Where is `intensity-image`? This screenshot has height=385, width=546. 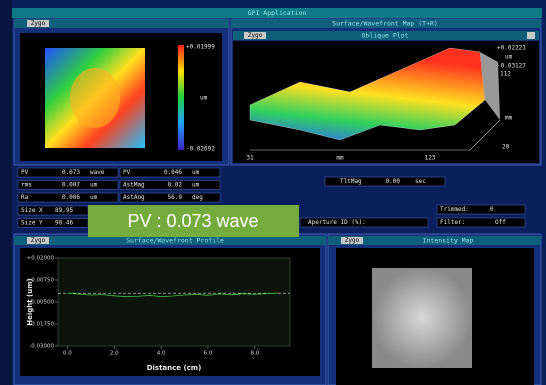
intensity-image is located at coordinates (422, 318).